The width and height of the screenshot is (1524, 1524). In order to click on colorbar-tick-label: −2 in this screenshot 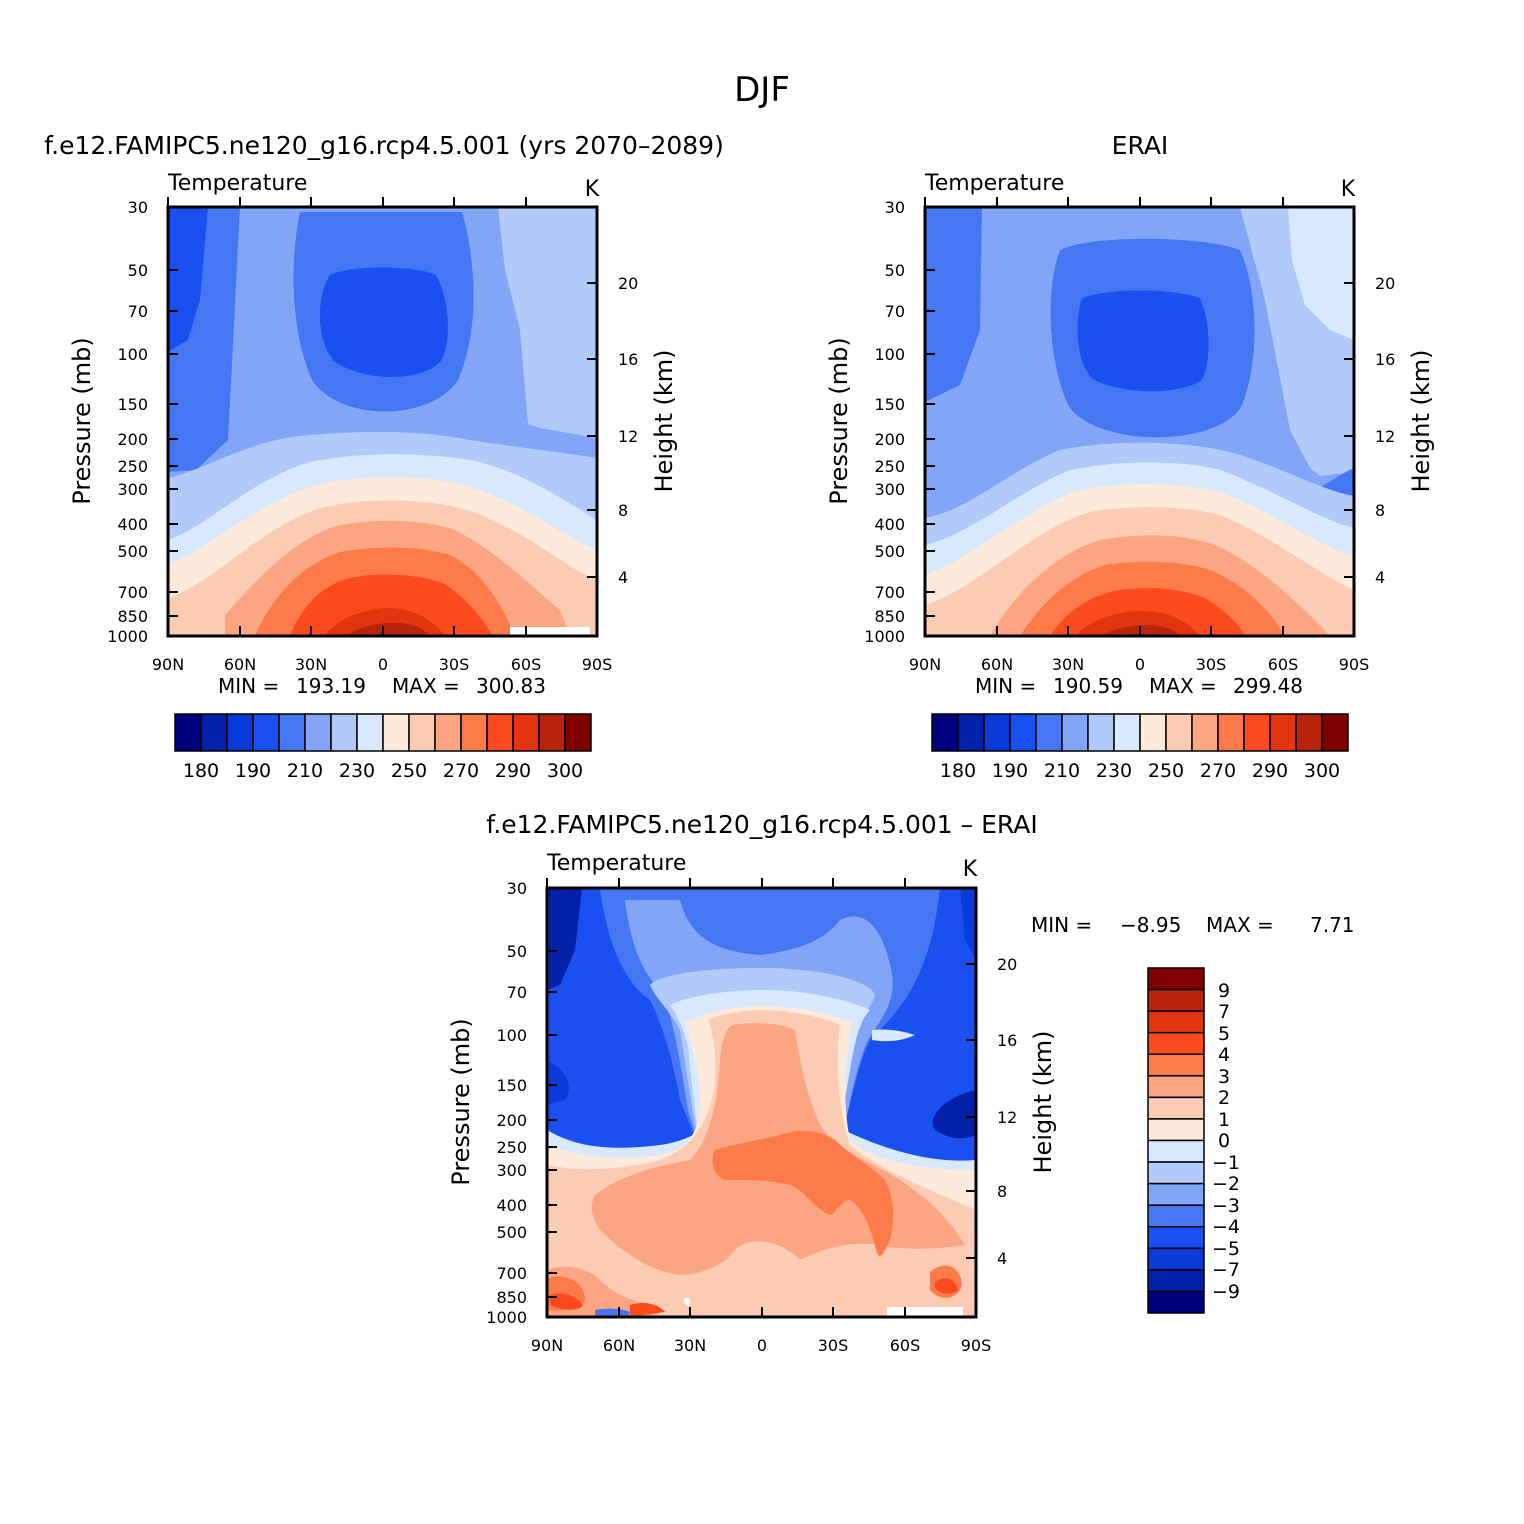, I will do `click(1226, 1184)`.